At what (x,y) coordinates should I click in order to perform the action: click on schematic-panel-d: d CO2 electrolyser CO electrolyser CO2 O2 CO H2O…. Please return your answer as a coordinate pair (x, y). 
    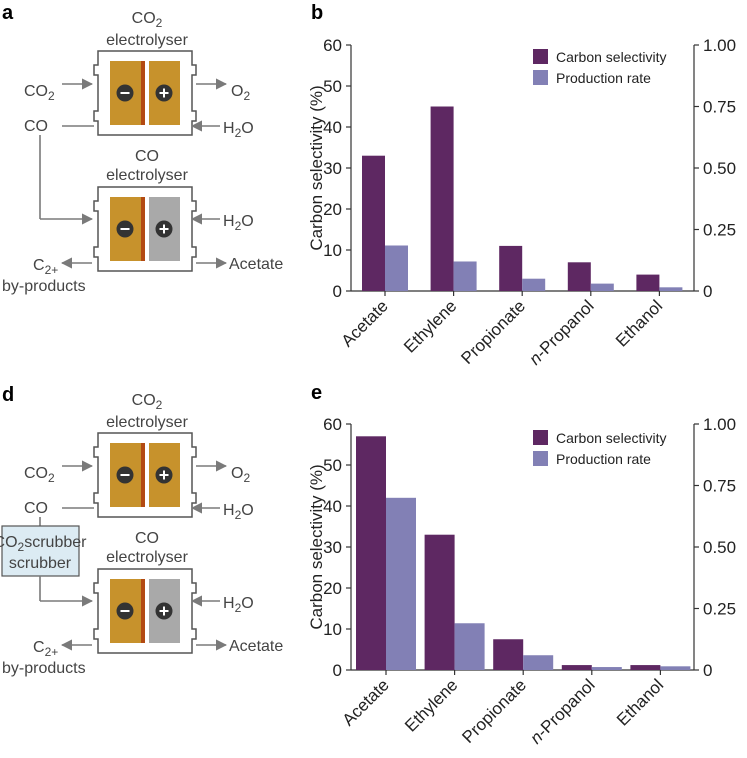
    Looking at the image, I should click on (141, 530).